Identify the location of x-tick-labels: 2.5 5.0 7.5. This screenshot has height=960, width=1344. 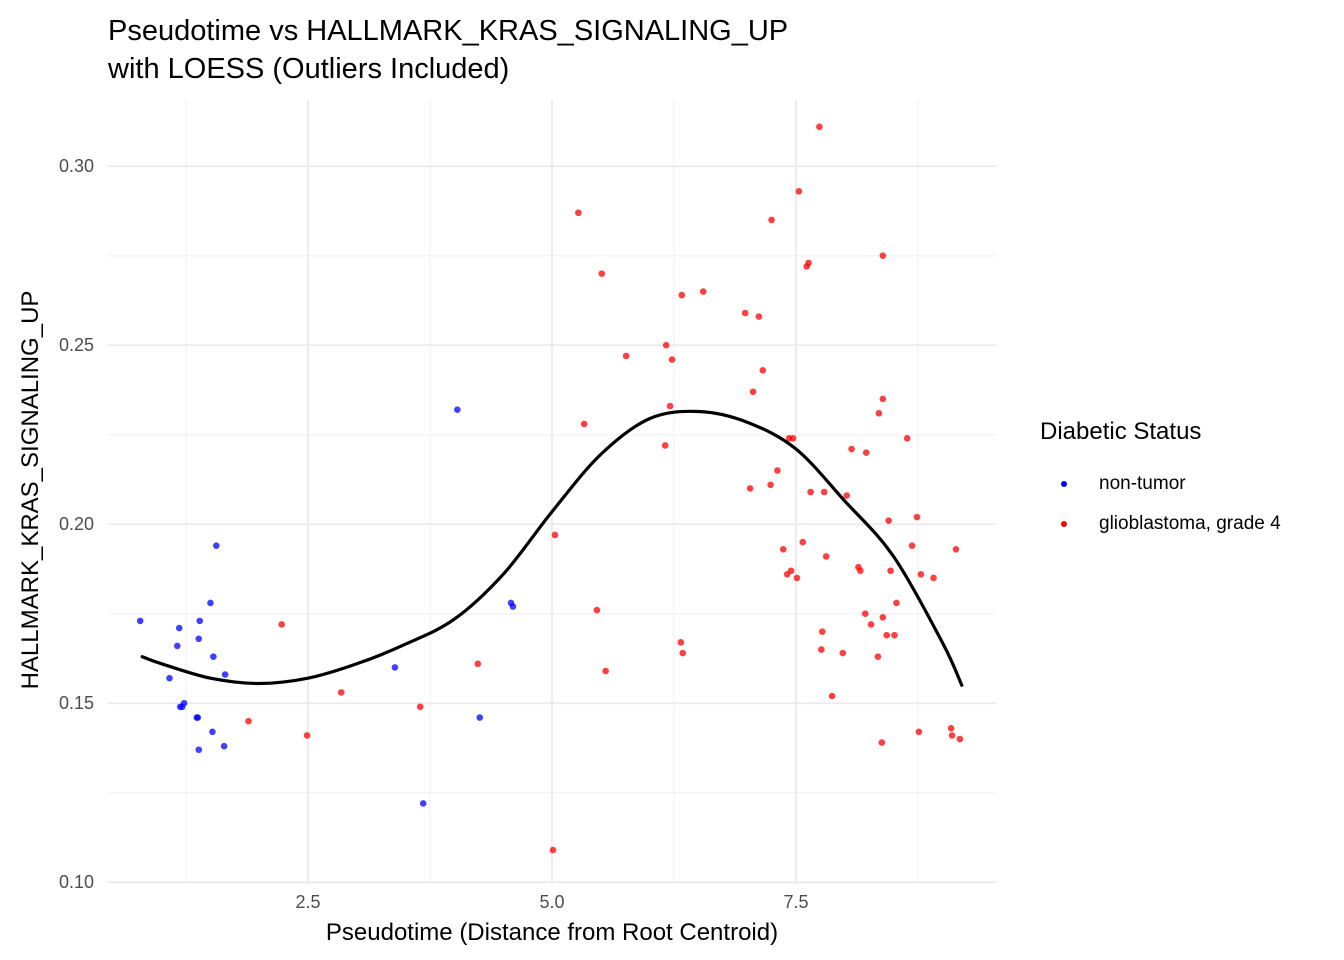
(552, 902).